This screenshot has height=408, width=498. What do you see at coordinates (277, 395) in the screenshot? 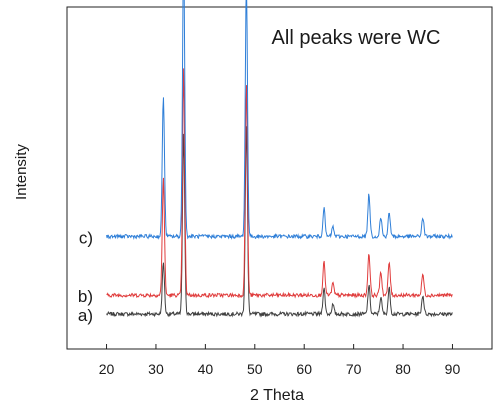
I see `x-axis-label: 2 Theta` at bounding box center [277, 395].